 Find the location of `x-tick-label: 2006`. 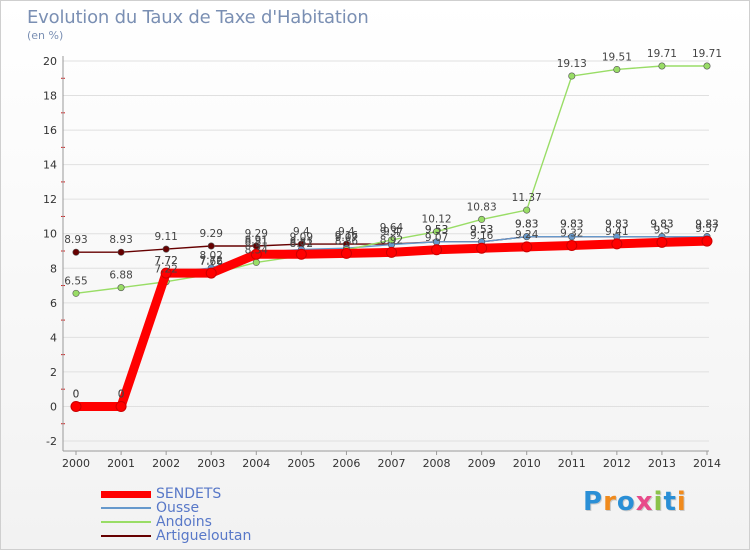

x-tick-label: 2006 is located at coordinates (346, 463).